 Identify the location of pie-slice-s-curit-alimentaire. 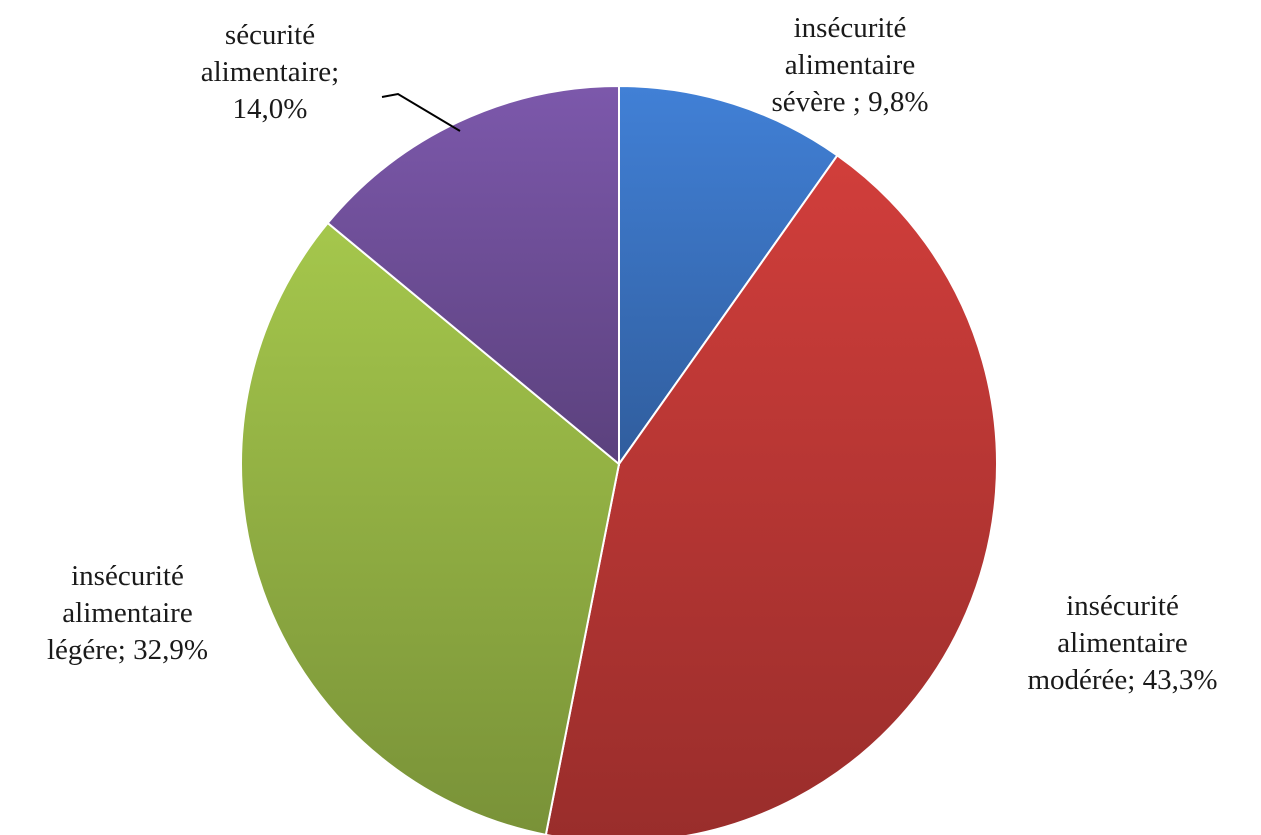
(473, 275).